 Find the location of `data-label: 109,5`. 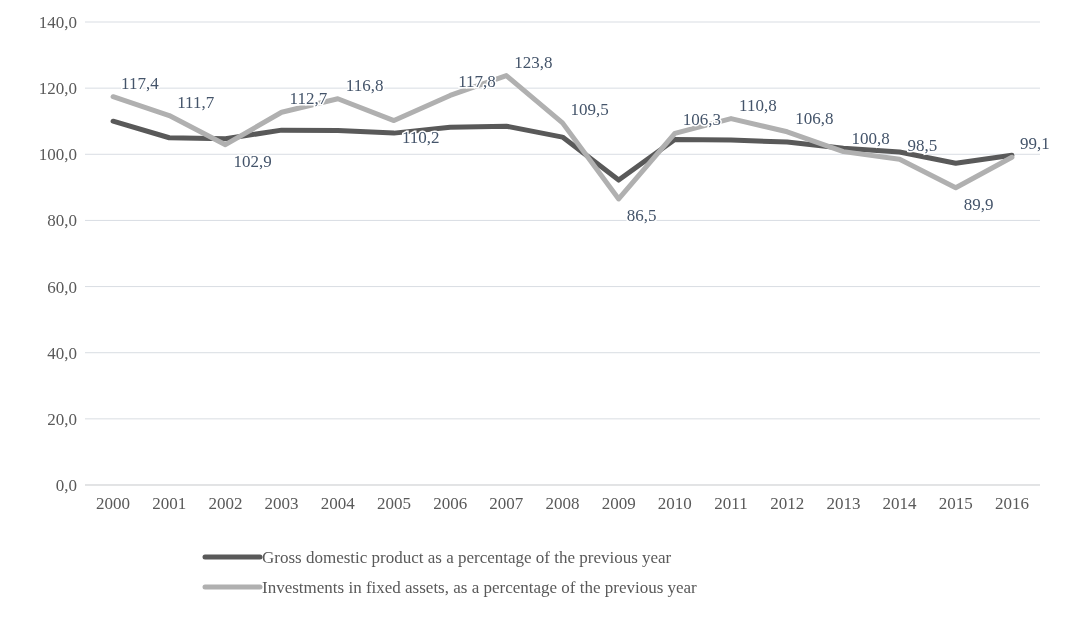

data-label: 109,5 is located at coordinates (589, 109).